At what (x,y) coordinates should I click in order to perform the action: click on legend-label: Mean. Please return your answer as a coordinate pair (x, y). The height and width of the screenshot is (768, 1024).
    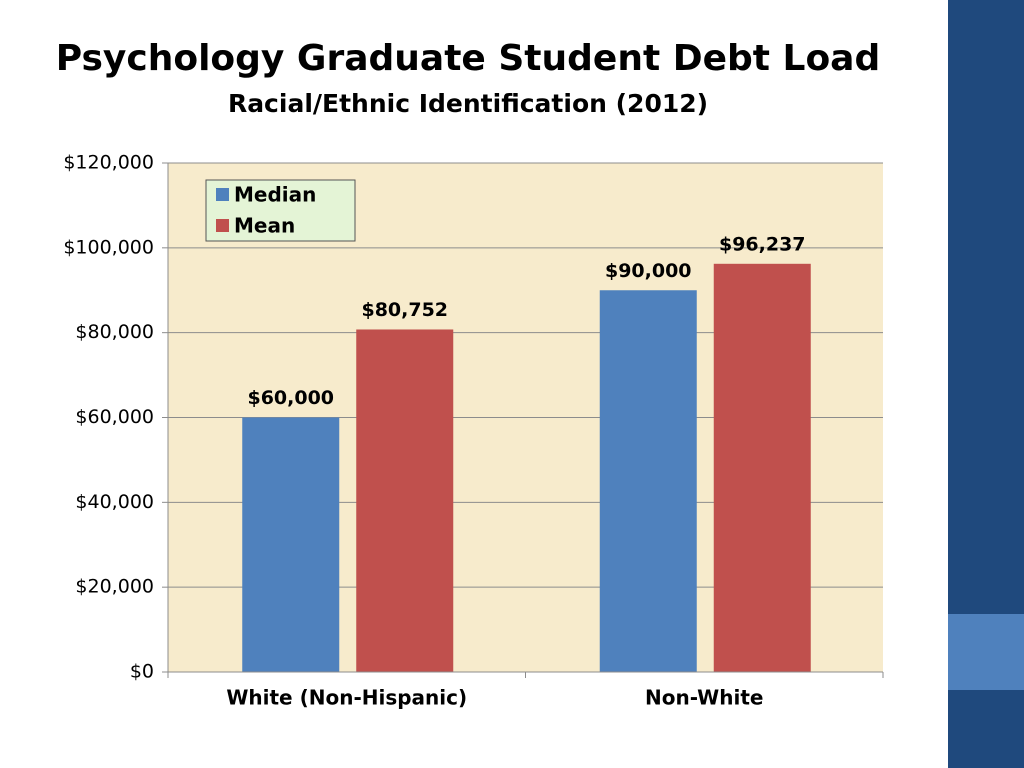
    Looking at the image, I should click on (264, 226).